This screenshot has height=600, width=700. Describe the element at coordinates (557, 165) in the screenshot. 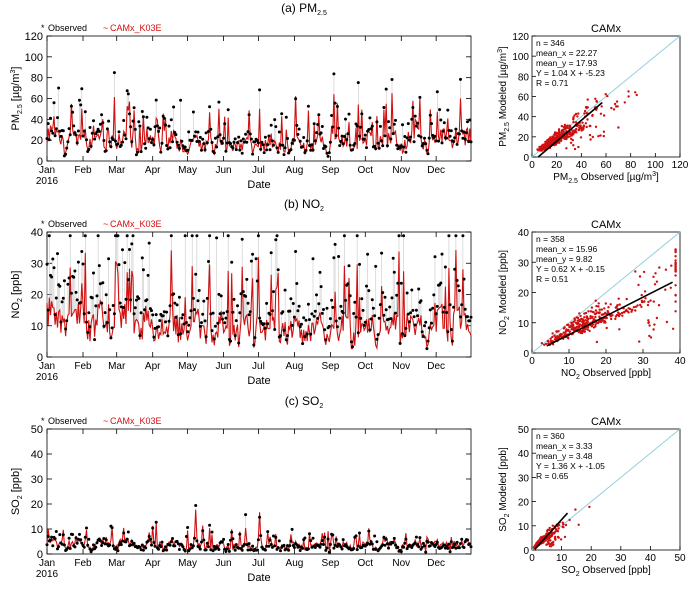

I see `x-tick-label: 20` at that location.